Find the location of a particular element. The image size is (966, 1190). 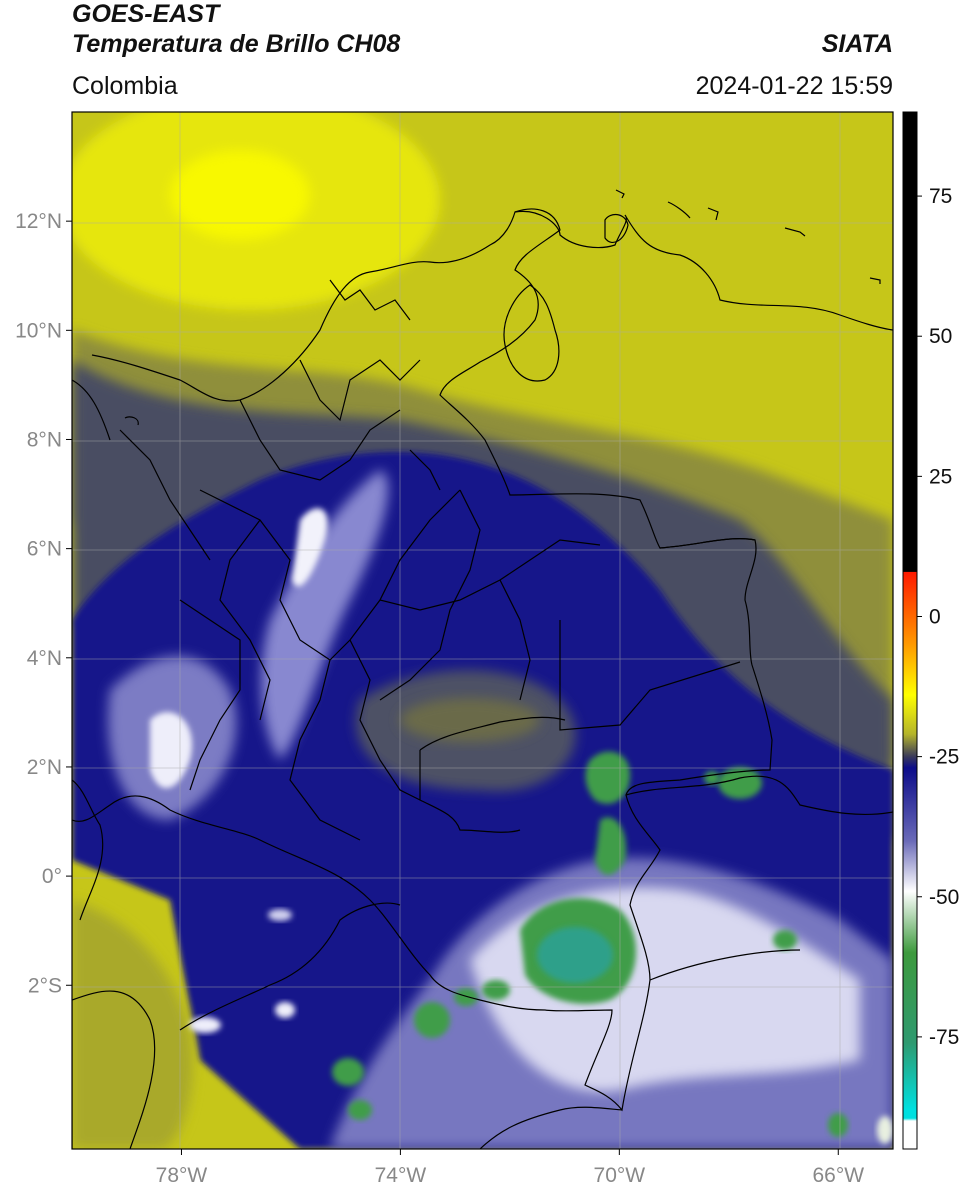

satellite-title: GOES-EAST is located at coordinates (146, 14).